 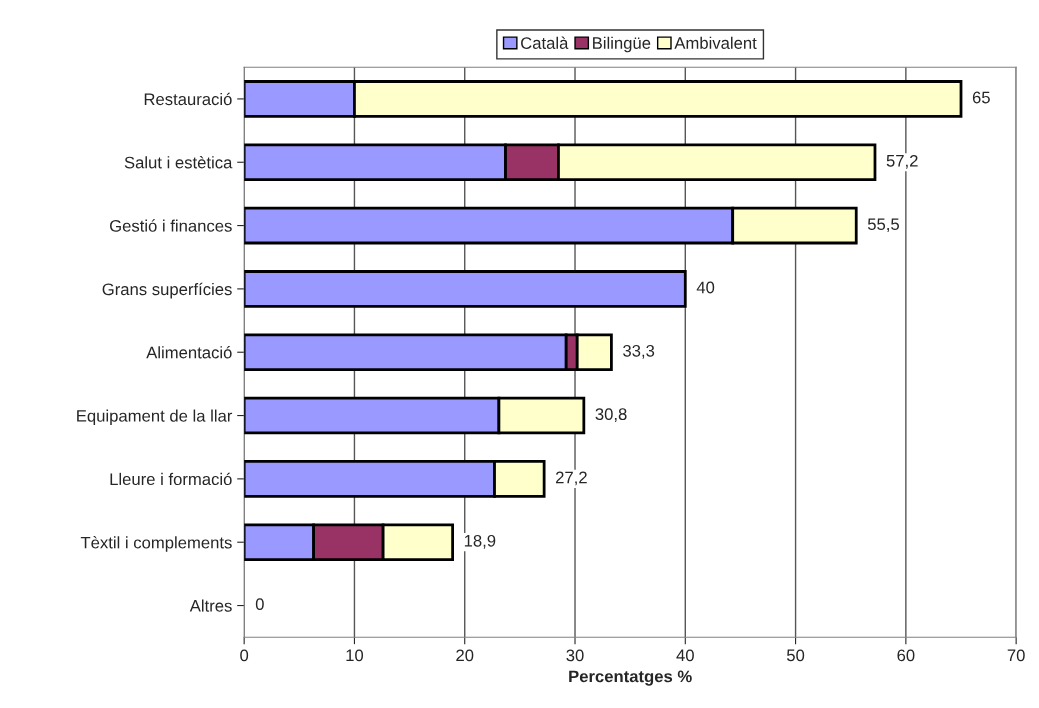 What do you see at coordinates (906, 655) in the screenshot?
I see `x-tick-label: 60` at bounding box center [906, 655].